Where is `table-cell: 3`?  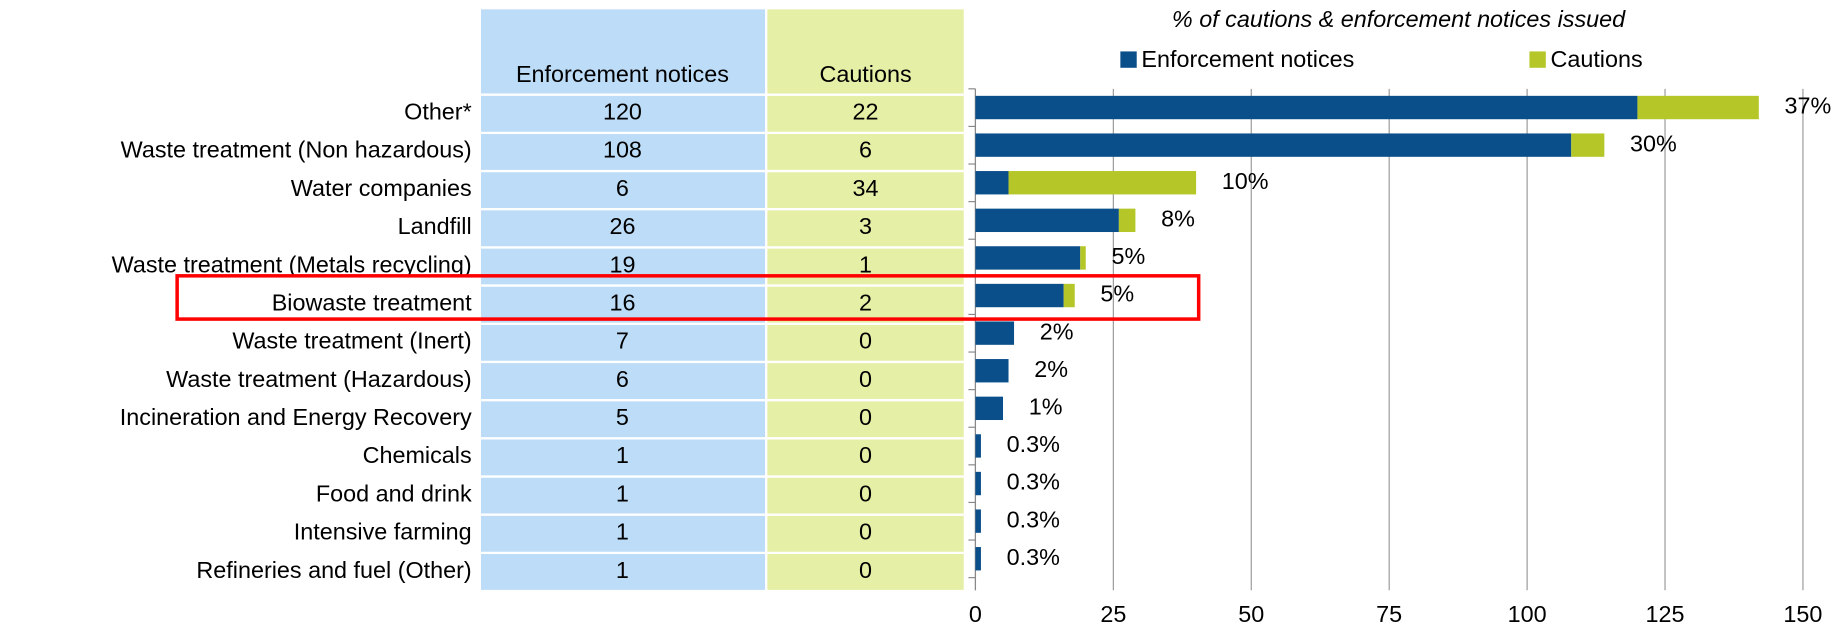
table-cell: 3 is located at coordinates (865, 226).